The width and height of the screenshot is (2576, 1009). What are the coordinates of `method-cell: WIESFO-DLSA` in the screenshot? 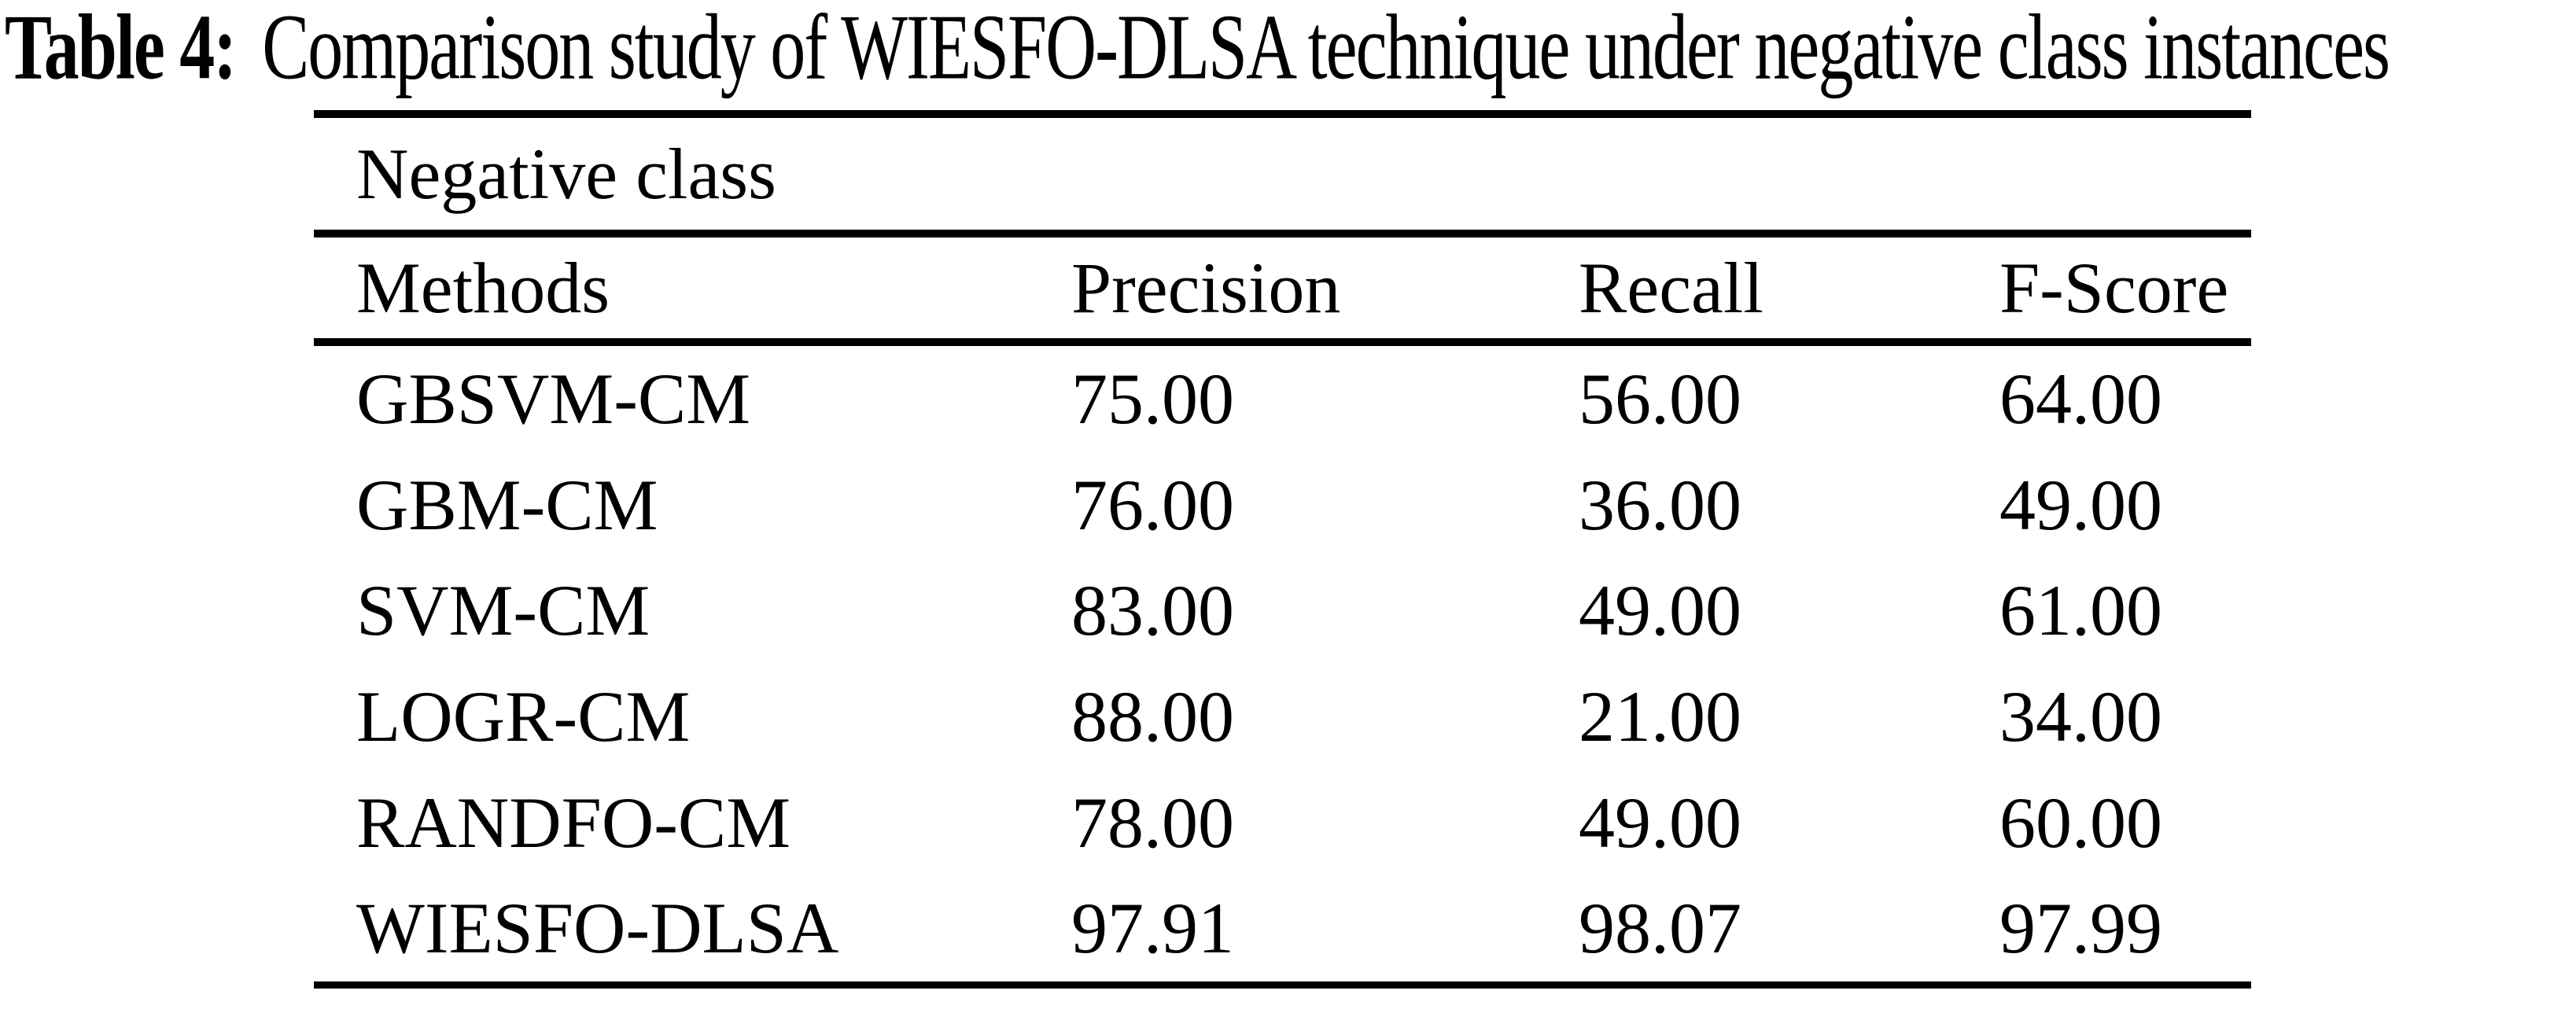 It's located at (597, 928).